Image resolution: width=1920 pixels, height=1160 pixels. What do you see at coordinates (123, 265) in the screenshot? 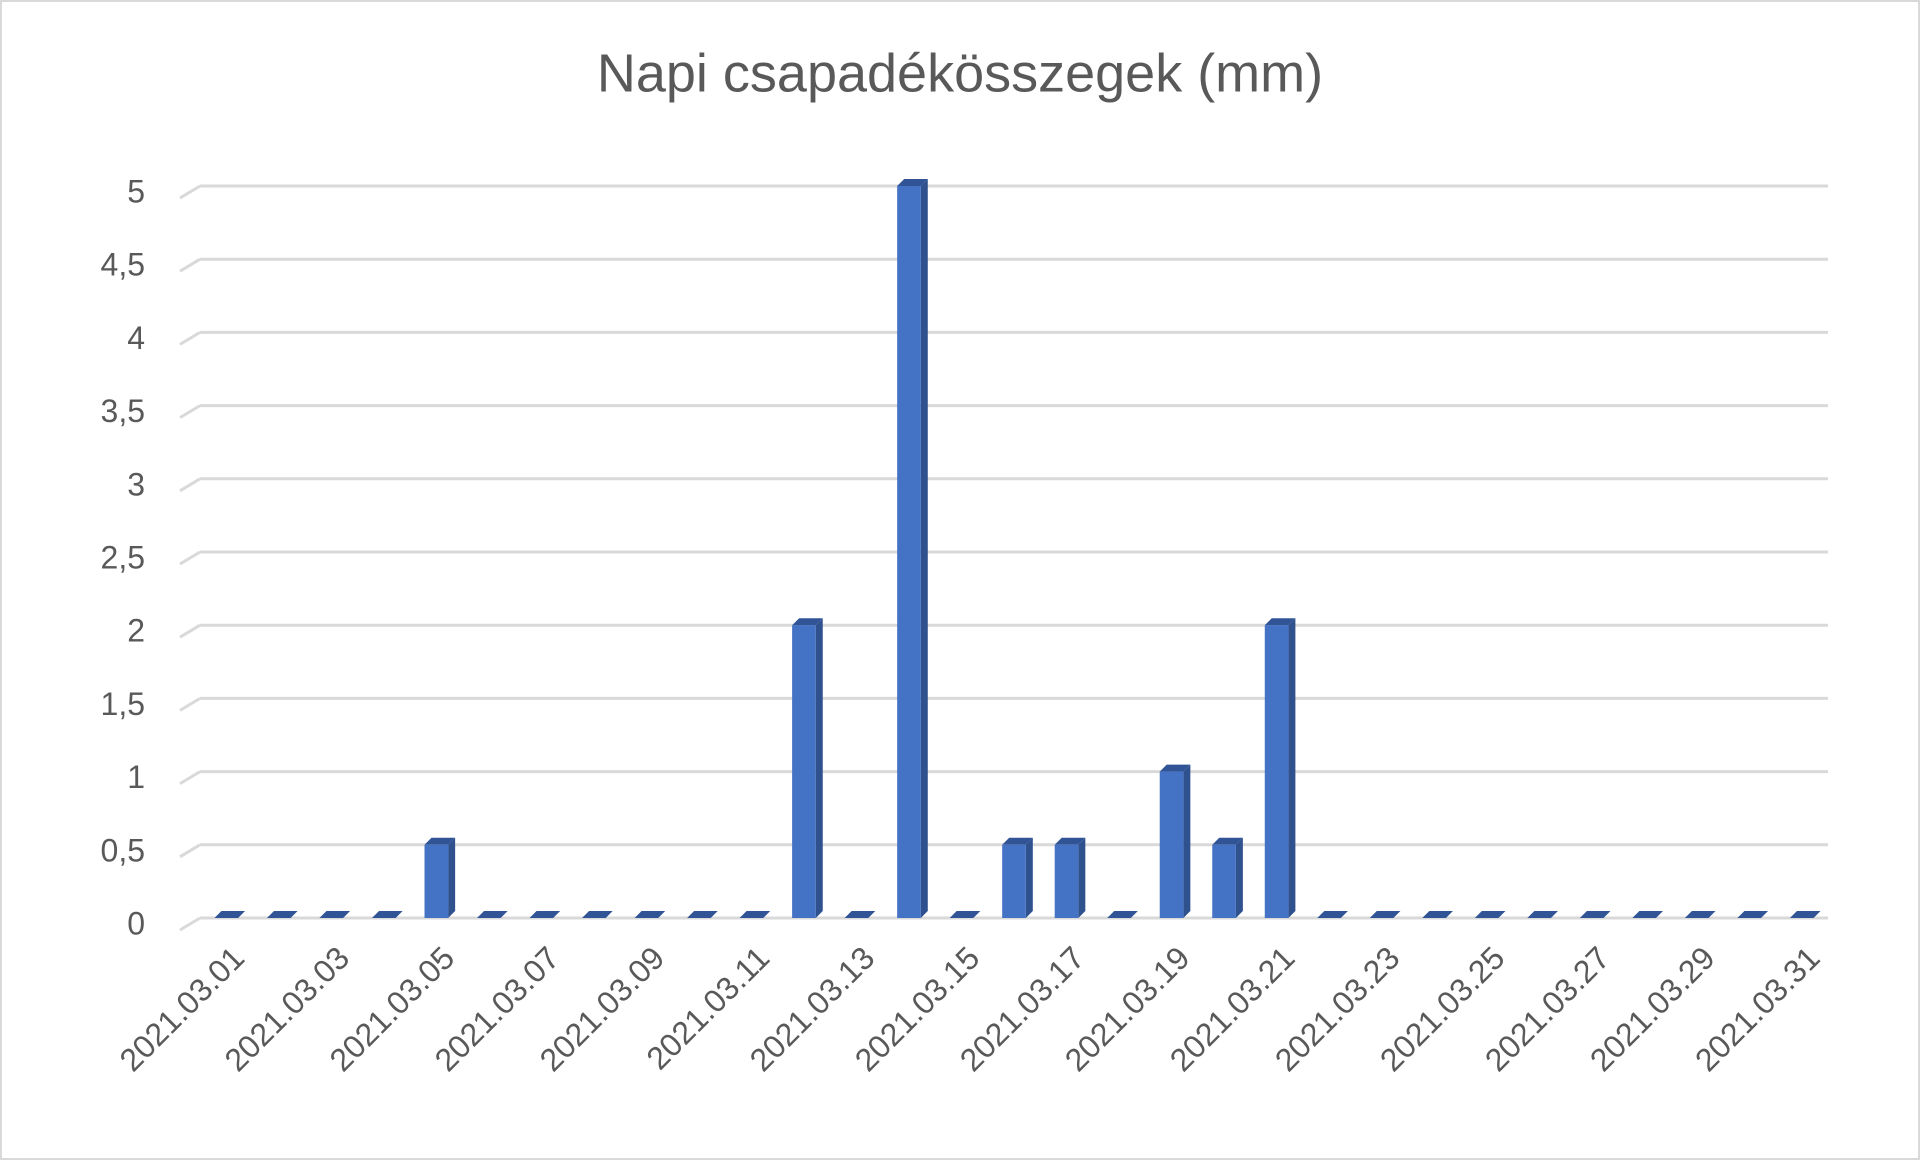
I see `y-tick-label: 4,5` at bounding box center [123, 265].